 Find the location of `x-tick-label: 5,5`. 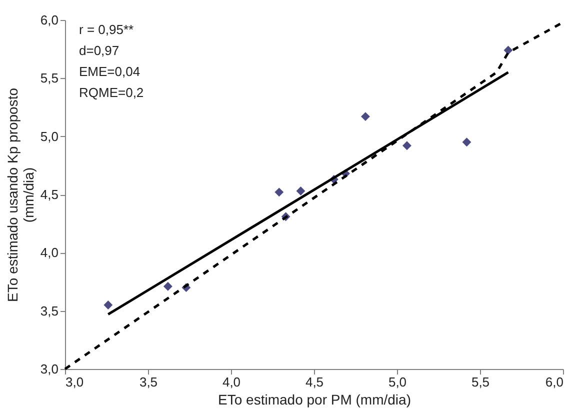

x-tick-label: 5,5 is located at coordinates (480, 382).